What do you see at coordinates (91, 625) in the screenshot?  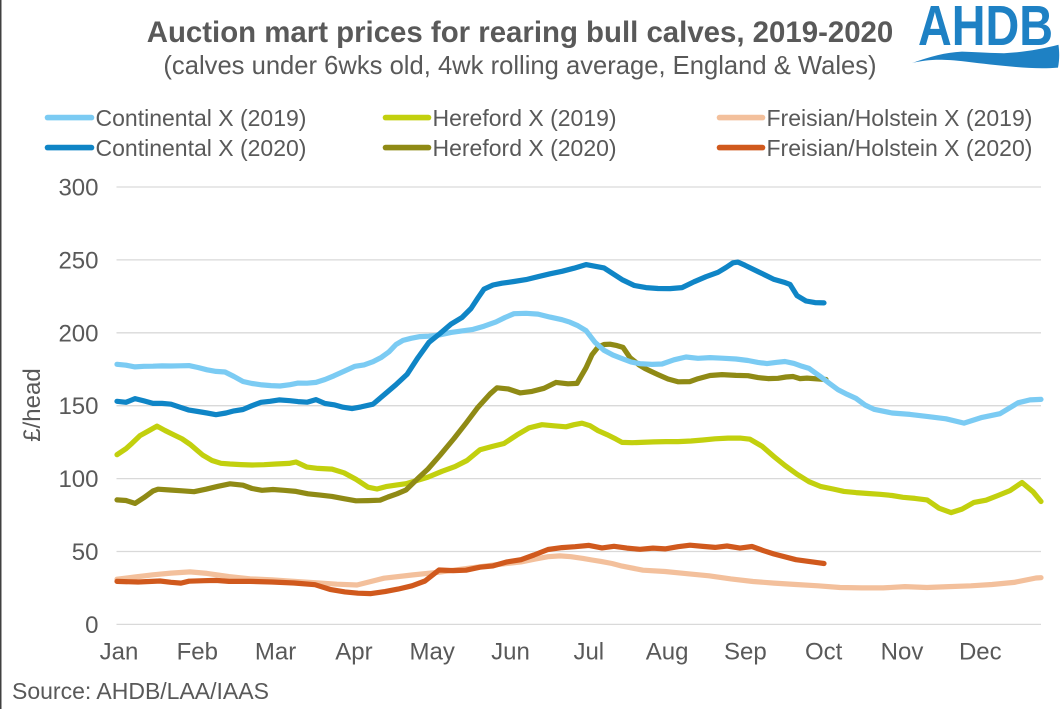 I see `svg-text: 0` at bounding box center [91, 625].